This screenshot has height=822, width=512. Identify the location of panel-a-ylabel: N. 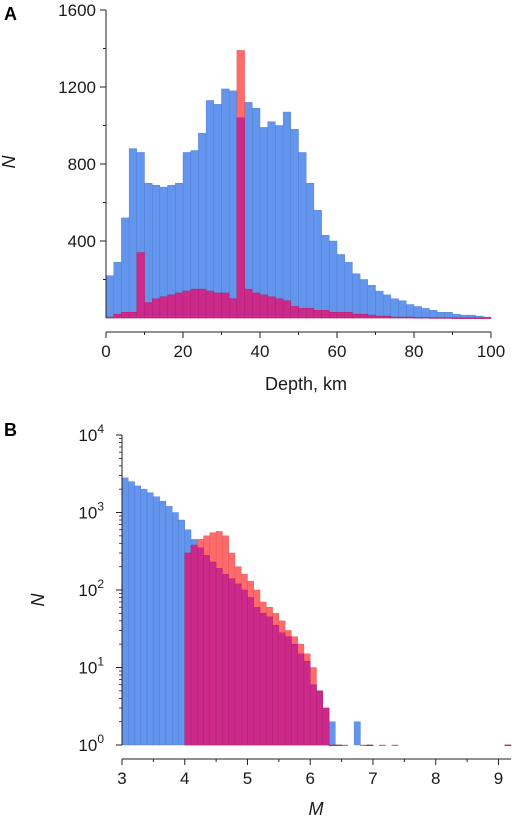
(9, 162).